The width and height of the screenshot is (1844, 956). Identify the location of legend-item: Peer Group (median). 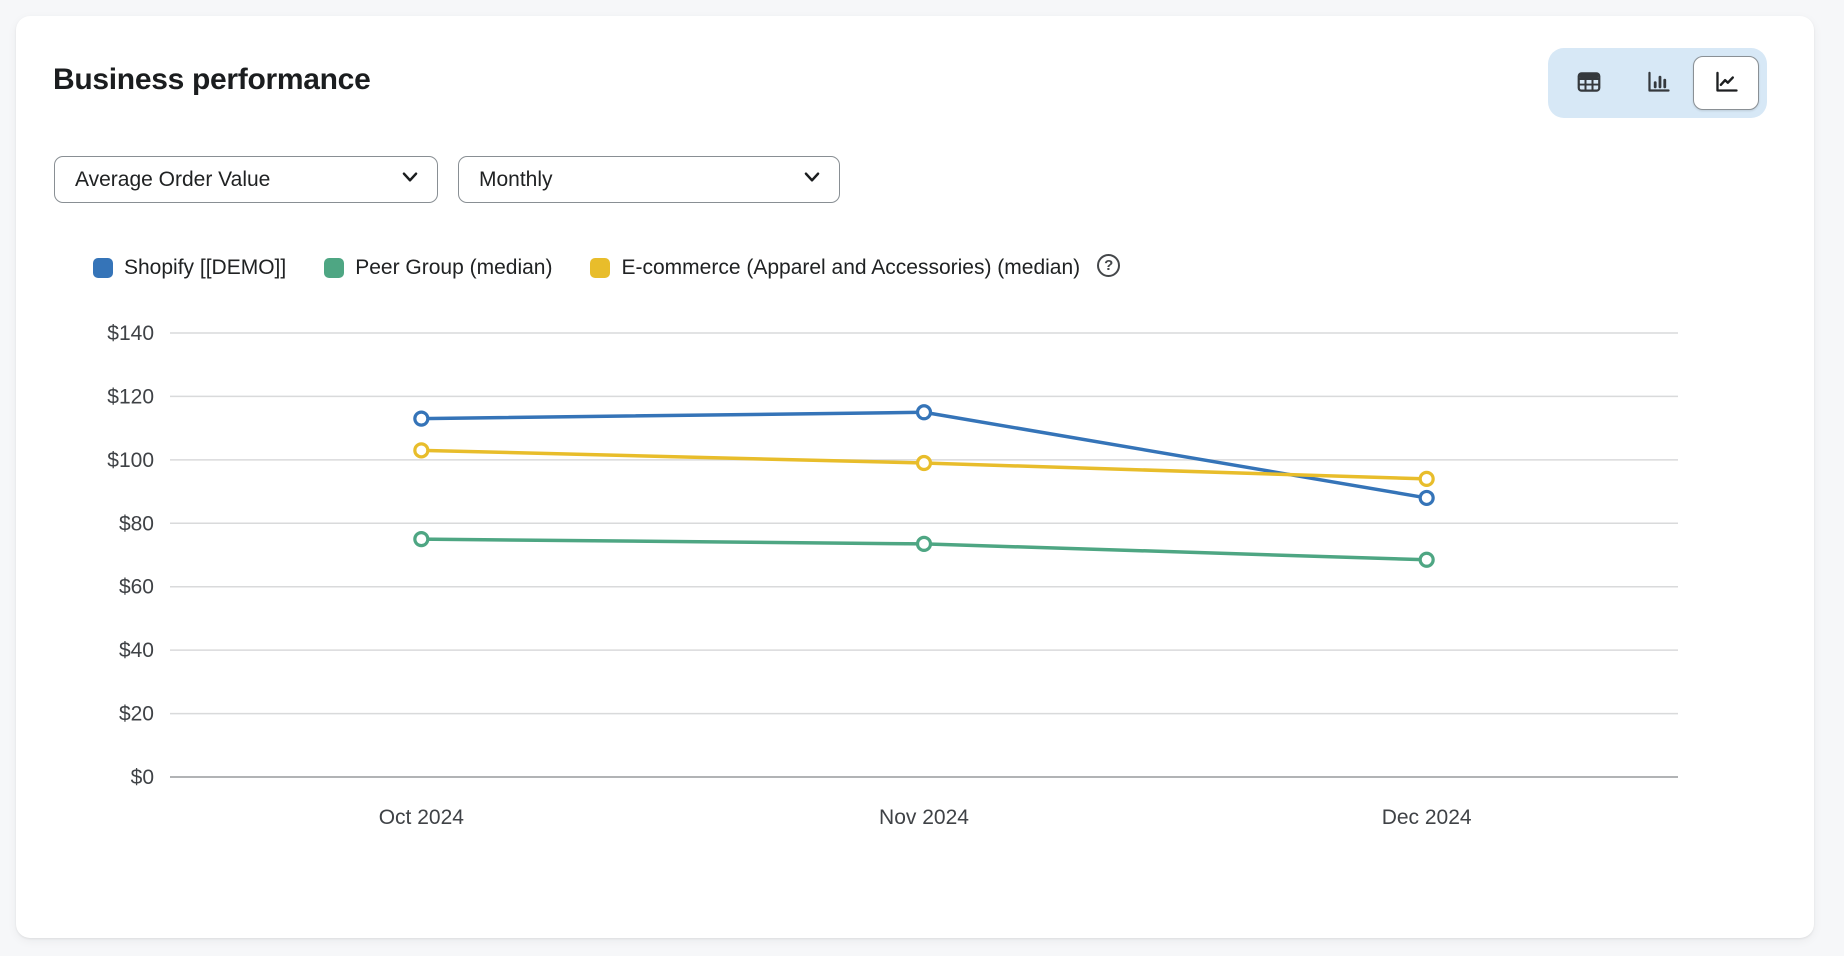
(438, 268).